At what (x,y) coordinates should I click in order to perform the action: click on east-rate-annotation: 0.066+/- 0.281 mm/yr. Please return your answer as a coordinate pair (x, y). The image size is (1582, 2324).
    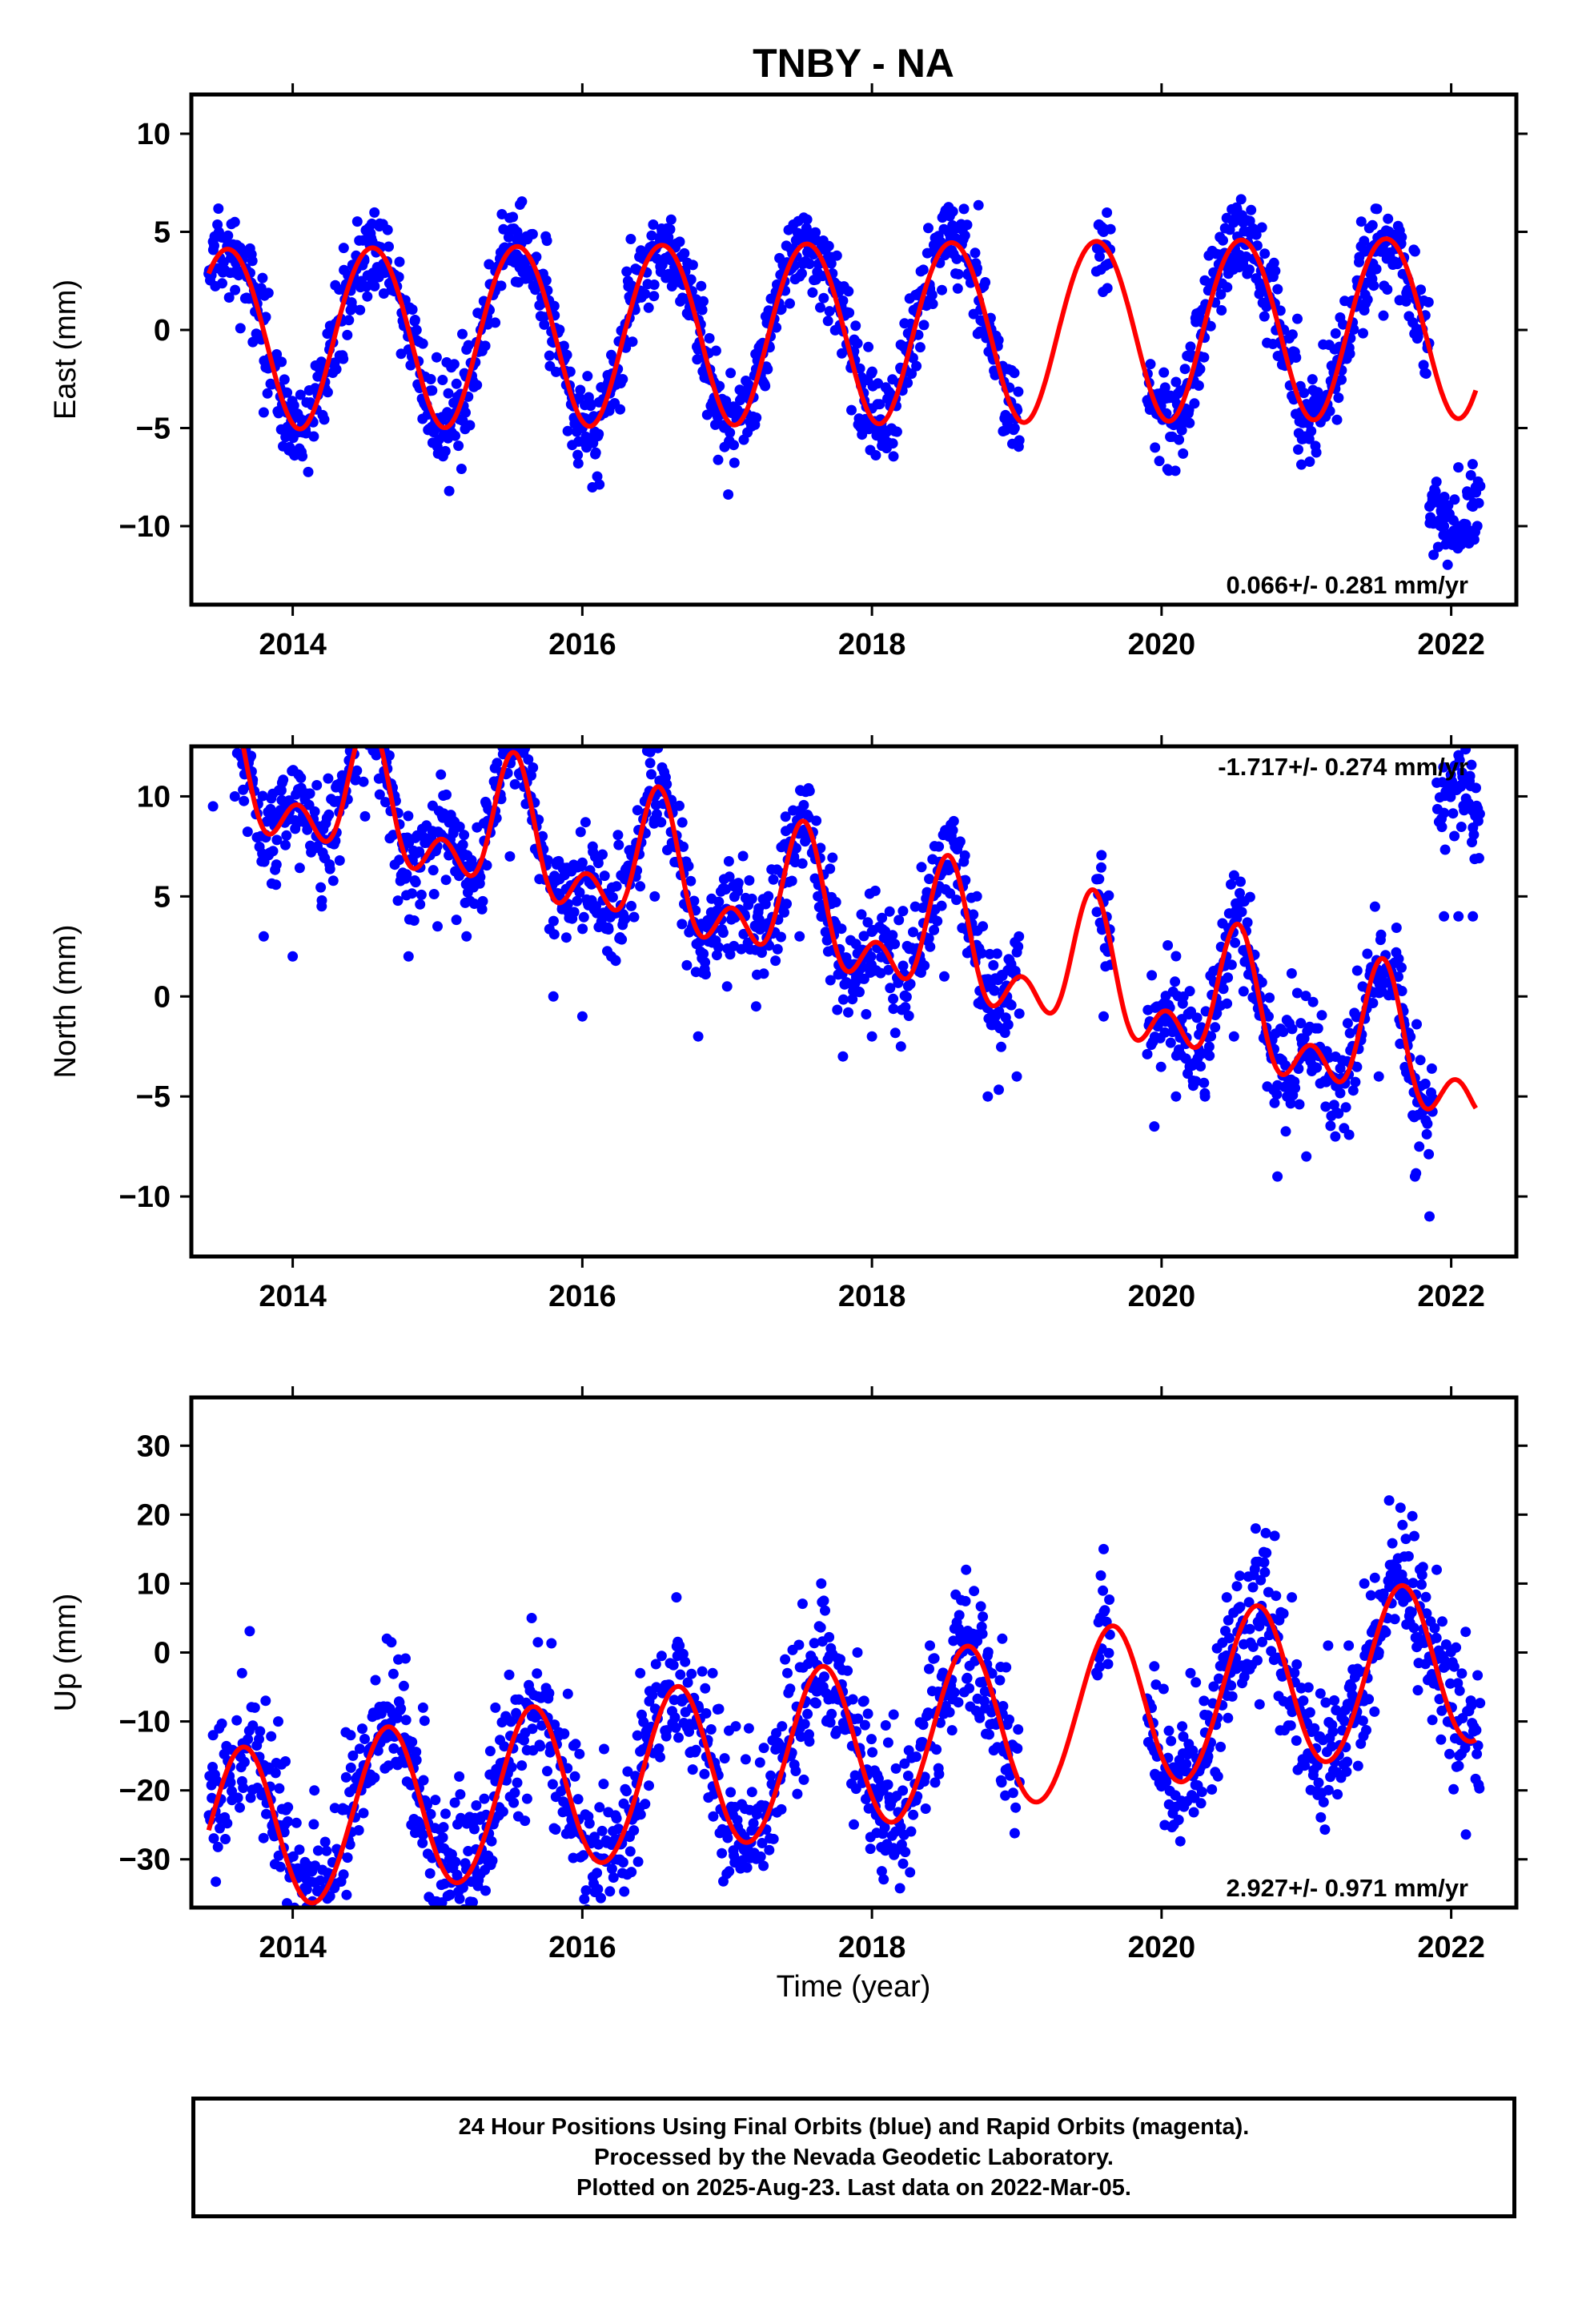
    Looking at the image, I should click on (1348, 585).